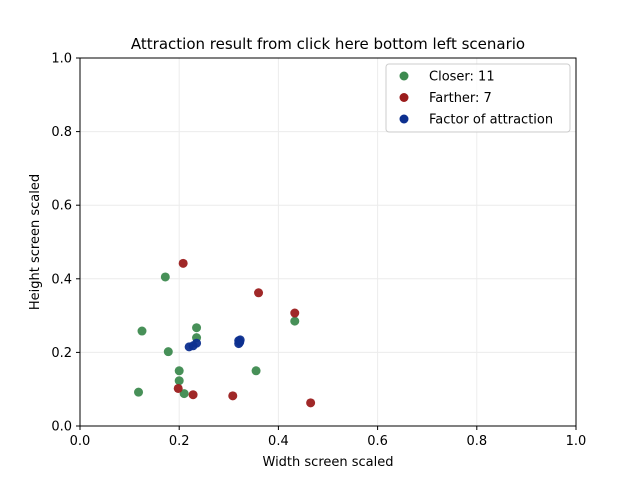  What do you see at coordinates (61, 353) in the screenshot?
I see `y-tick-label: 0.2` at bounding box center [61, 353].